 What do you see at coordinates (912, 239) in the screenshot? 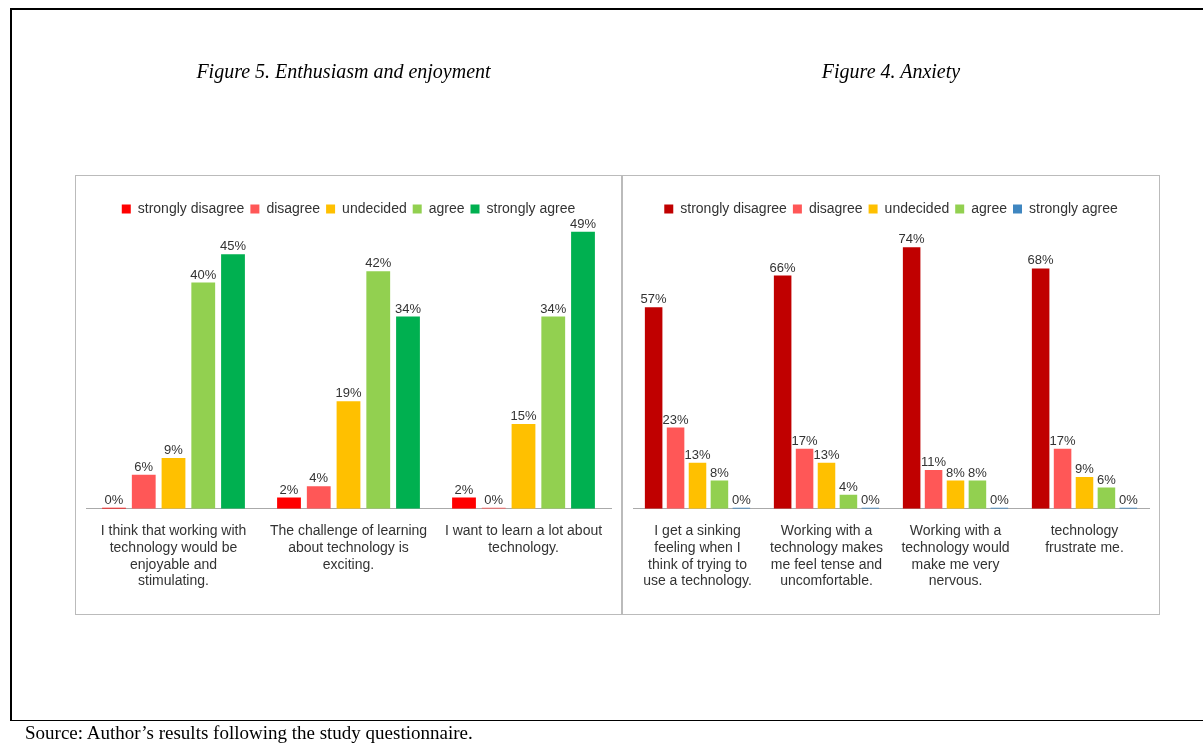
I see `data-label: 74%` at bounding box center [912, 239].